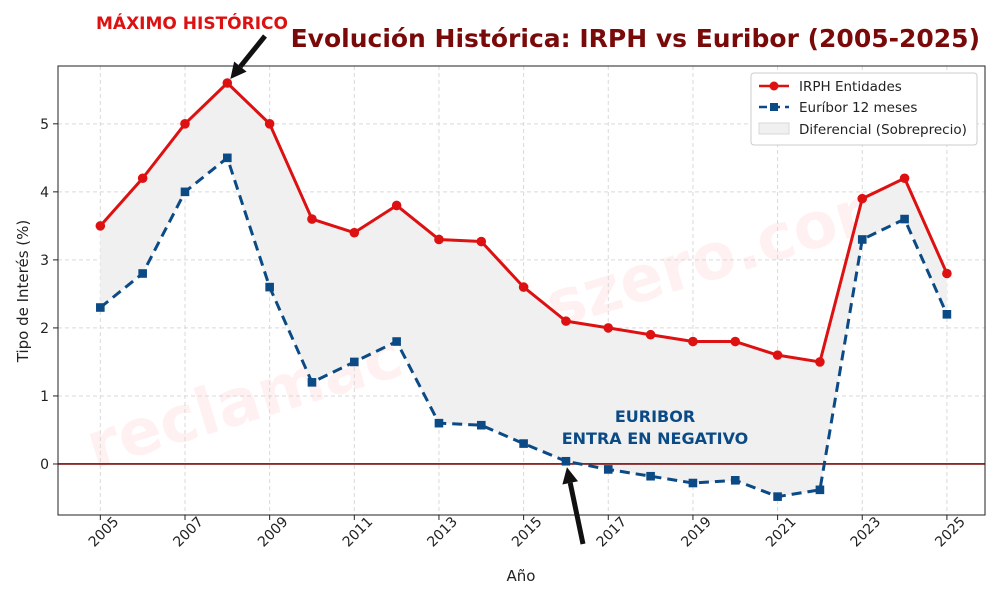 The height and width of the screenshot is (600, 1000). I want to click on x-axis-label: Año, so click(521, 576).